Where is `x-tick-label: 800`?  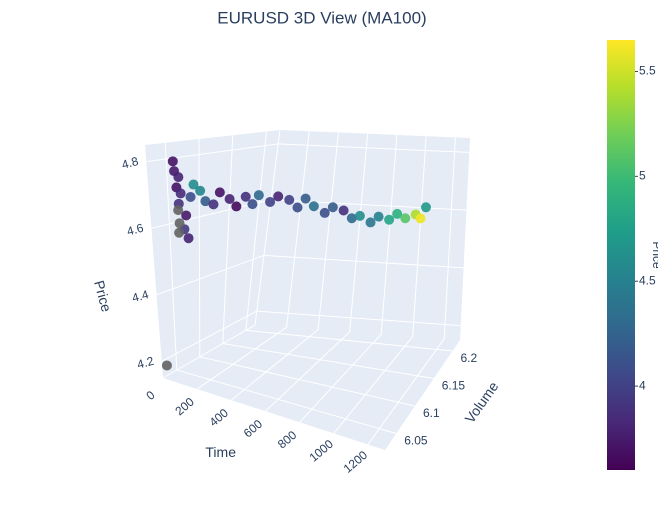
x-tick-label: 800 is located at coordinates (287, 440).